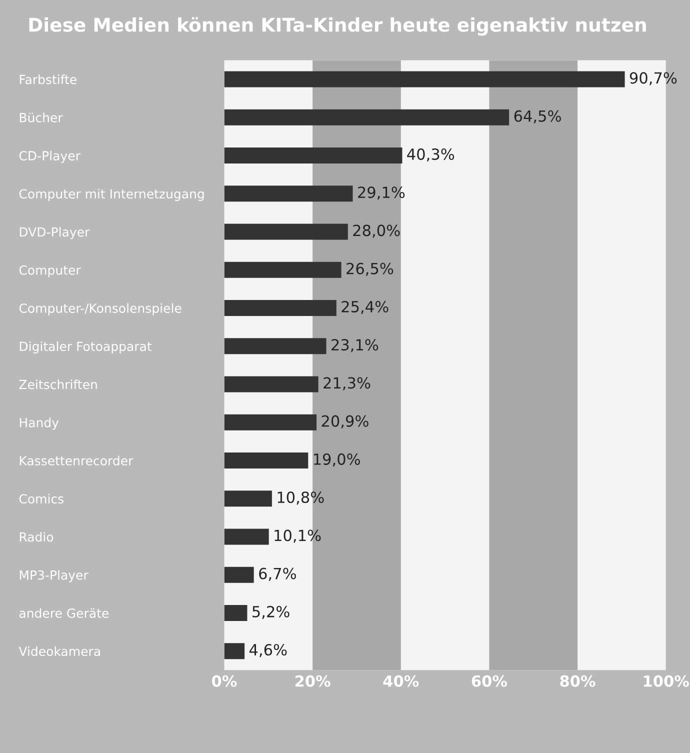 The width and height of the screenshot is (690, 753). Describe the element at coordinates (337, 459) in the screenshot. I see `data-label: 19,0%` at that location.